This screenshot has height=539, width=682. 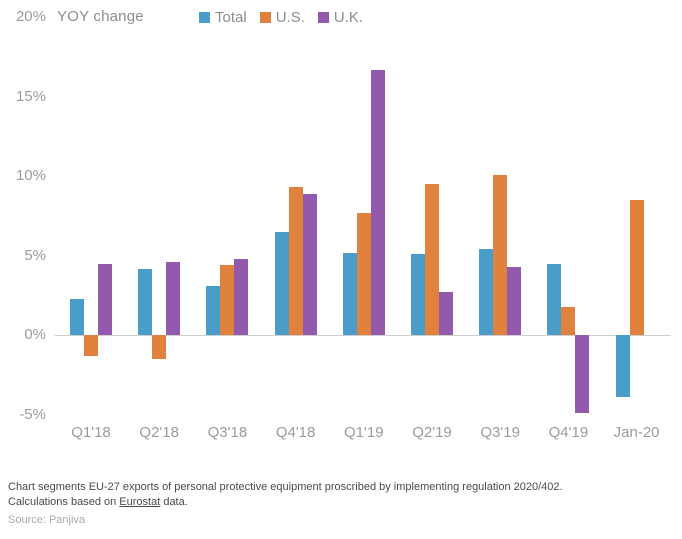 What do you see at coordinates (30, 17) in the screenshot?
I see `y-axis-tick-20: 20%` at bounding box center [30, 17].